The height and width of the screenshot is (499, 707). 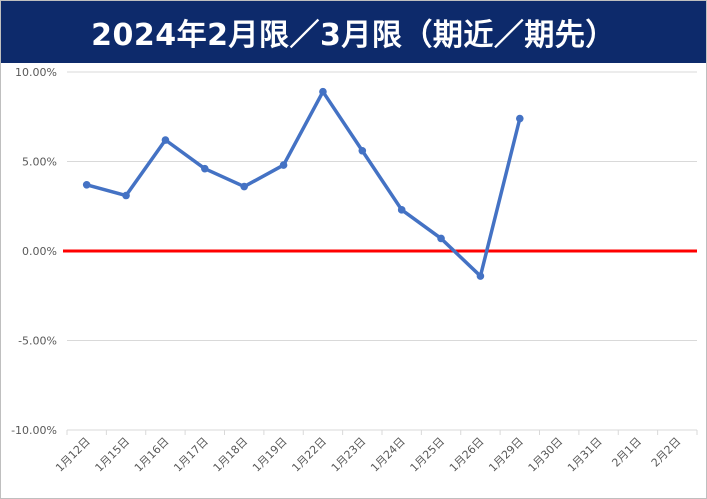 What do you see at coordinates (34, 430) in the screenshot?
I see `y-tick-label: -10.00%` at bounding box center [34, 430].